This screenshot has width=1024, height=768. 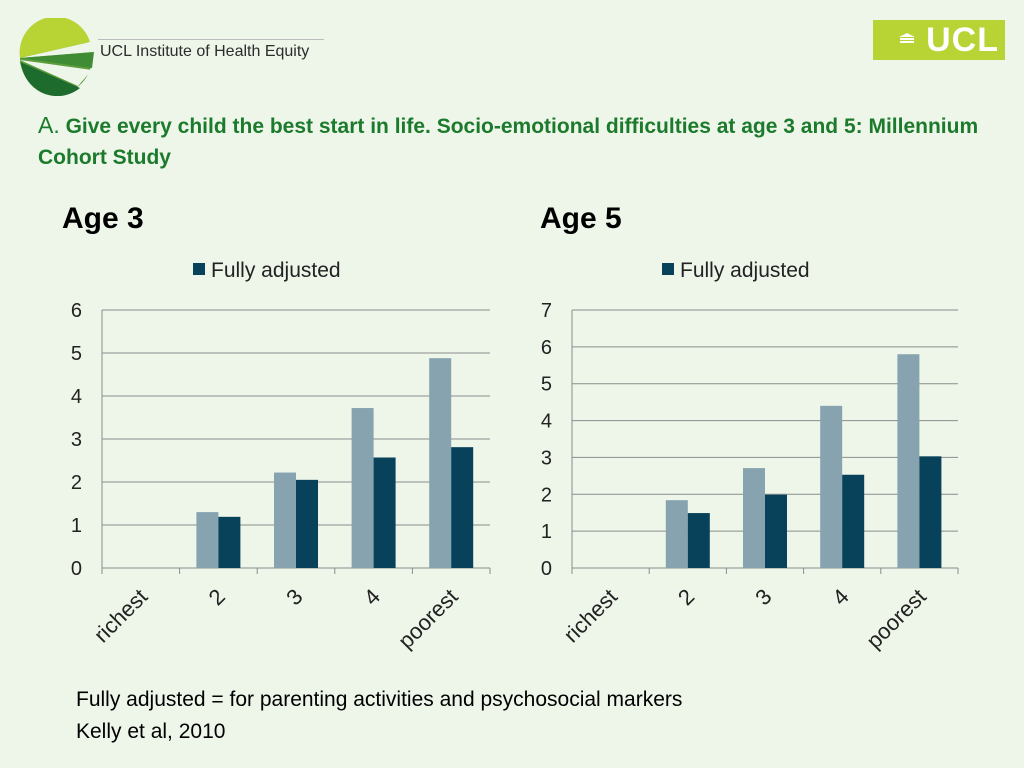 I want to click on x-tick-label-age5-3: 4, so click(x=840, y=597).